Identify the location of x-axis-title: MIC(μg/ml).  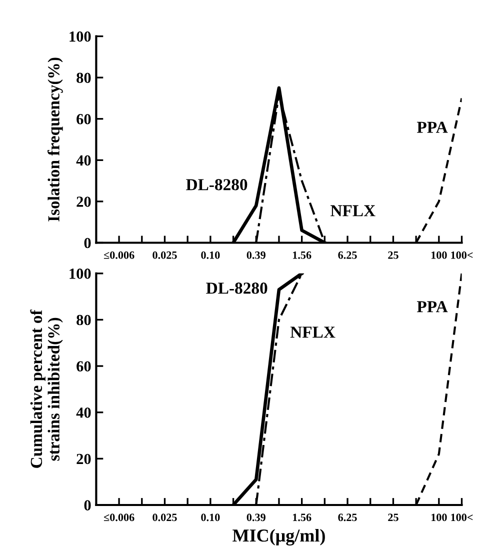
(278, 537).